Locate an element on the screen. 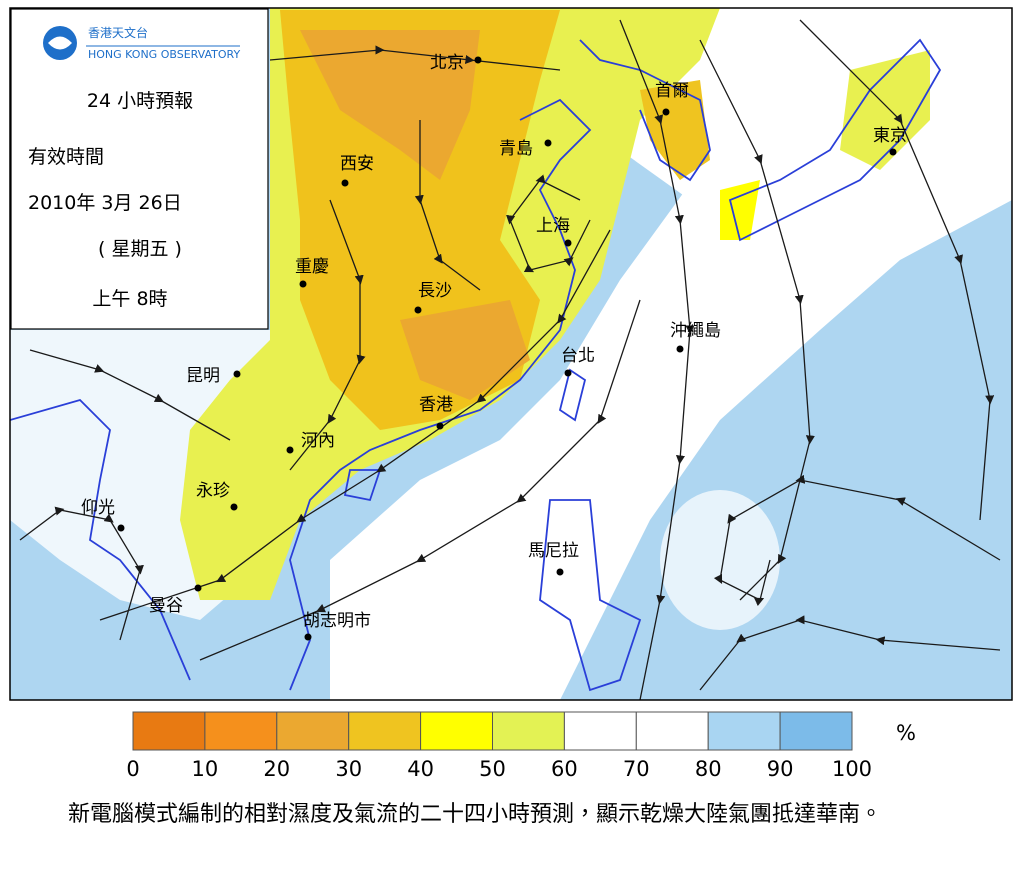 This screenshot has height=880, width=1024. colorbar-tick-label: 40 is located at coordinates (420, 769).